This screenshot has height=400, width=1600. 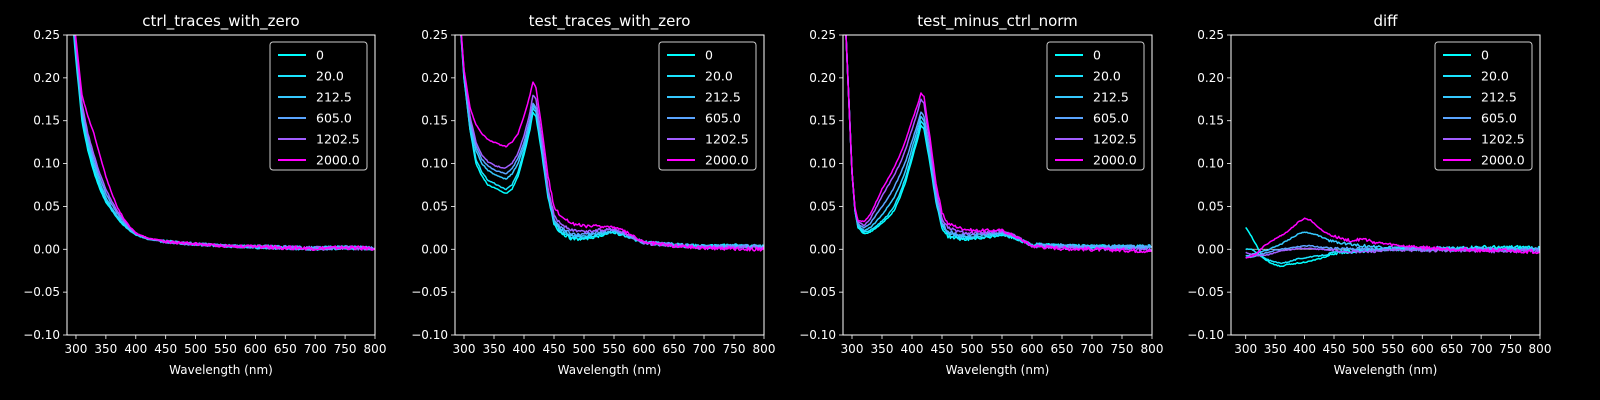 I want to click on chart-title: ctrl_traces_with_zero, so click(x=220, y=21).